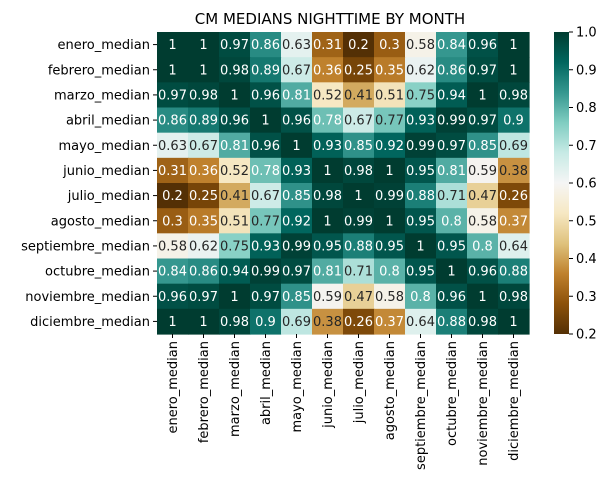 The height and width of the screenshot is (496, 609). I want to click on y-tick-label: agosto_median, so click(100, 221).